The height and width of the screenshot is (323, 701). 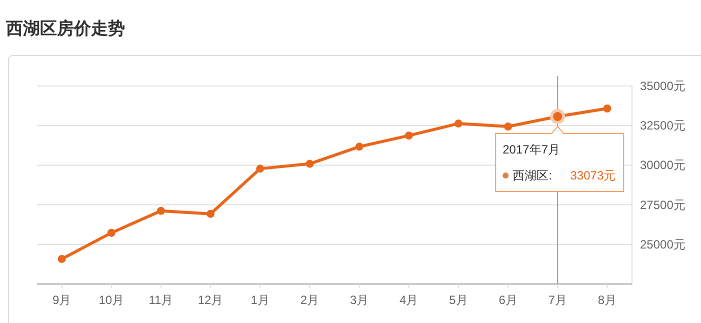 I want to click on y-tick-label: 35000元, so click(x=663, y=86).